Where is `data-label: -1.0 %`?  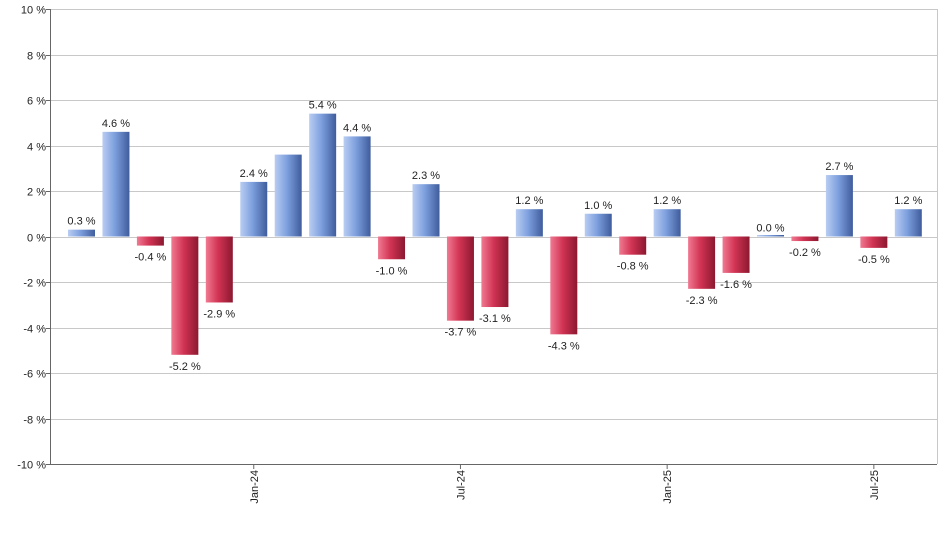 data-label: -1.0 % is located at coordinates (392, 271).